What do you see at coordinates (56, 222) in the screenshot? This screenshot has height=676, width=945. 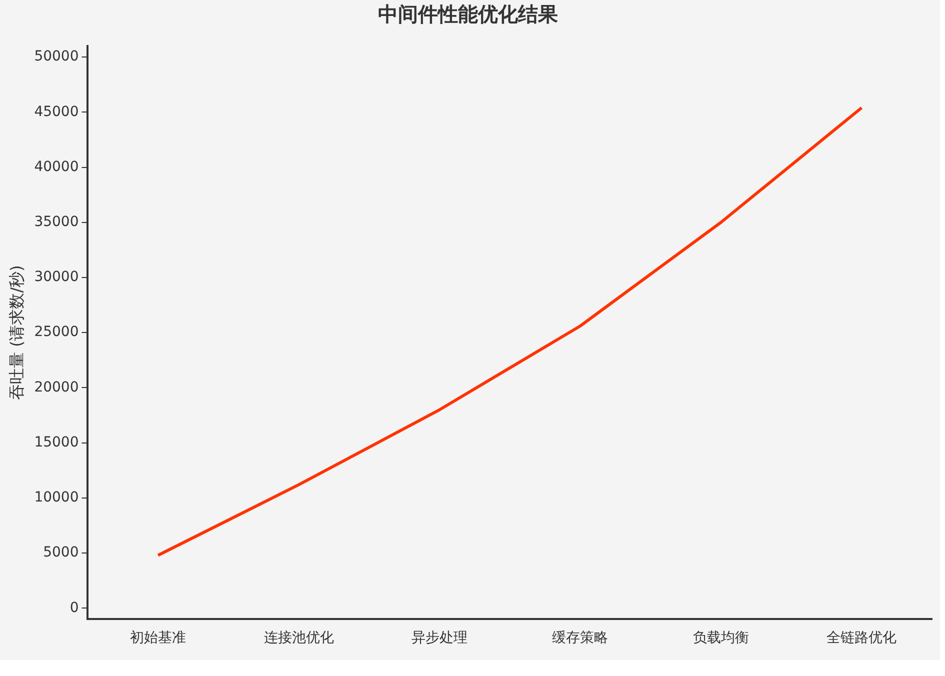 I see `y-tick-label: 35000` at bounding box center [56, 222].